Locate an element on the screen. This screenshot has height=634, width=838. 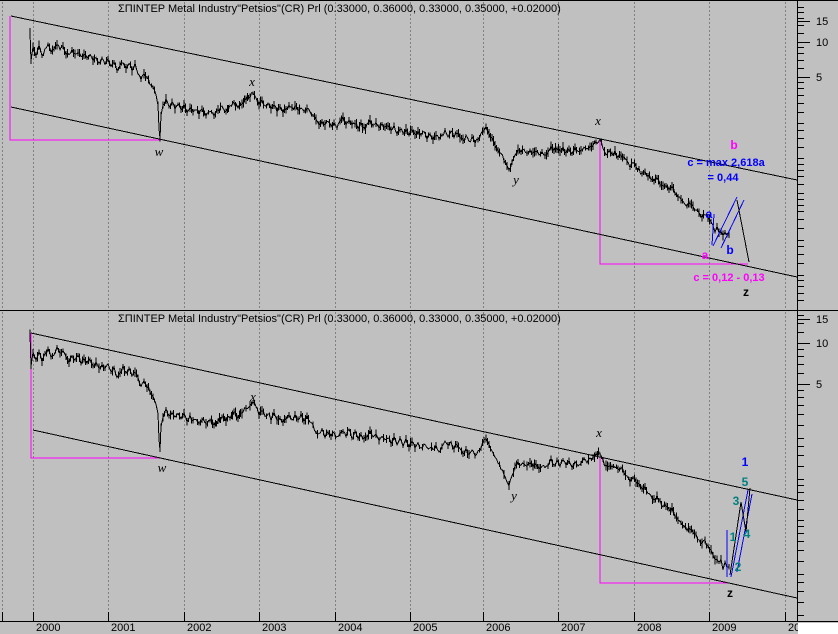
x-axis-year-label: 2000 is located at coordinates (48, 628).